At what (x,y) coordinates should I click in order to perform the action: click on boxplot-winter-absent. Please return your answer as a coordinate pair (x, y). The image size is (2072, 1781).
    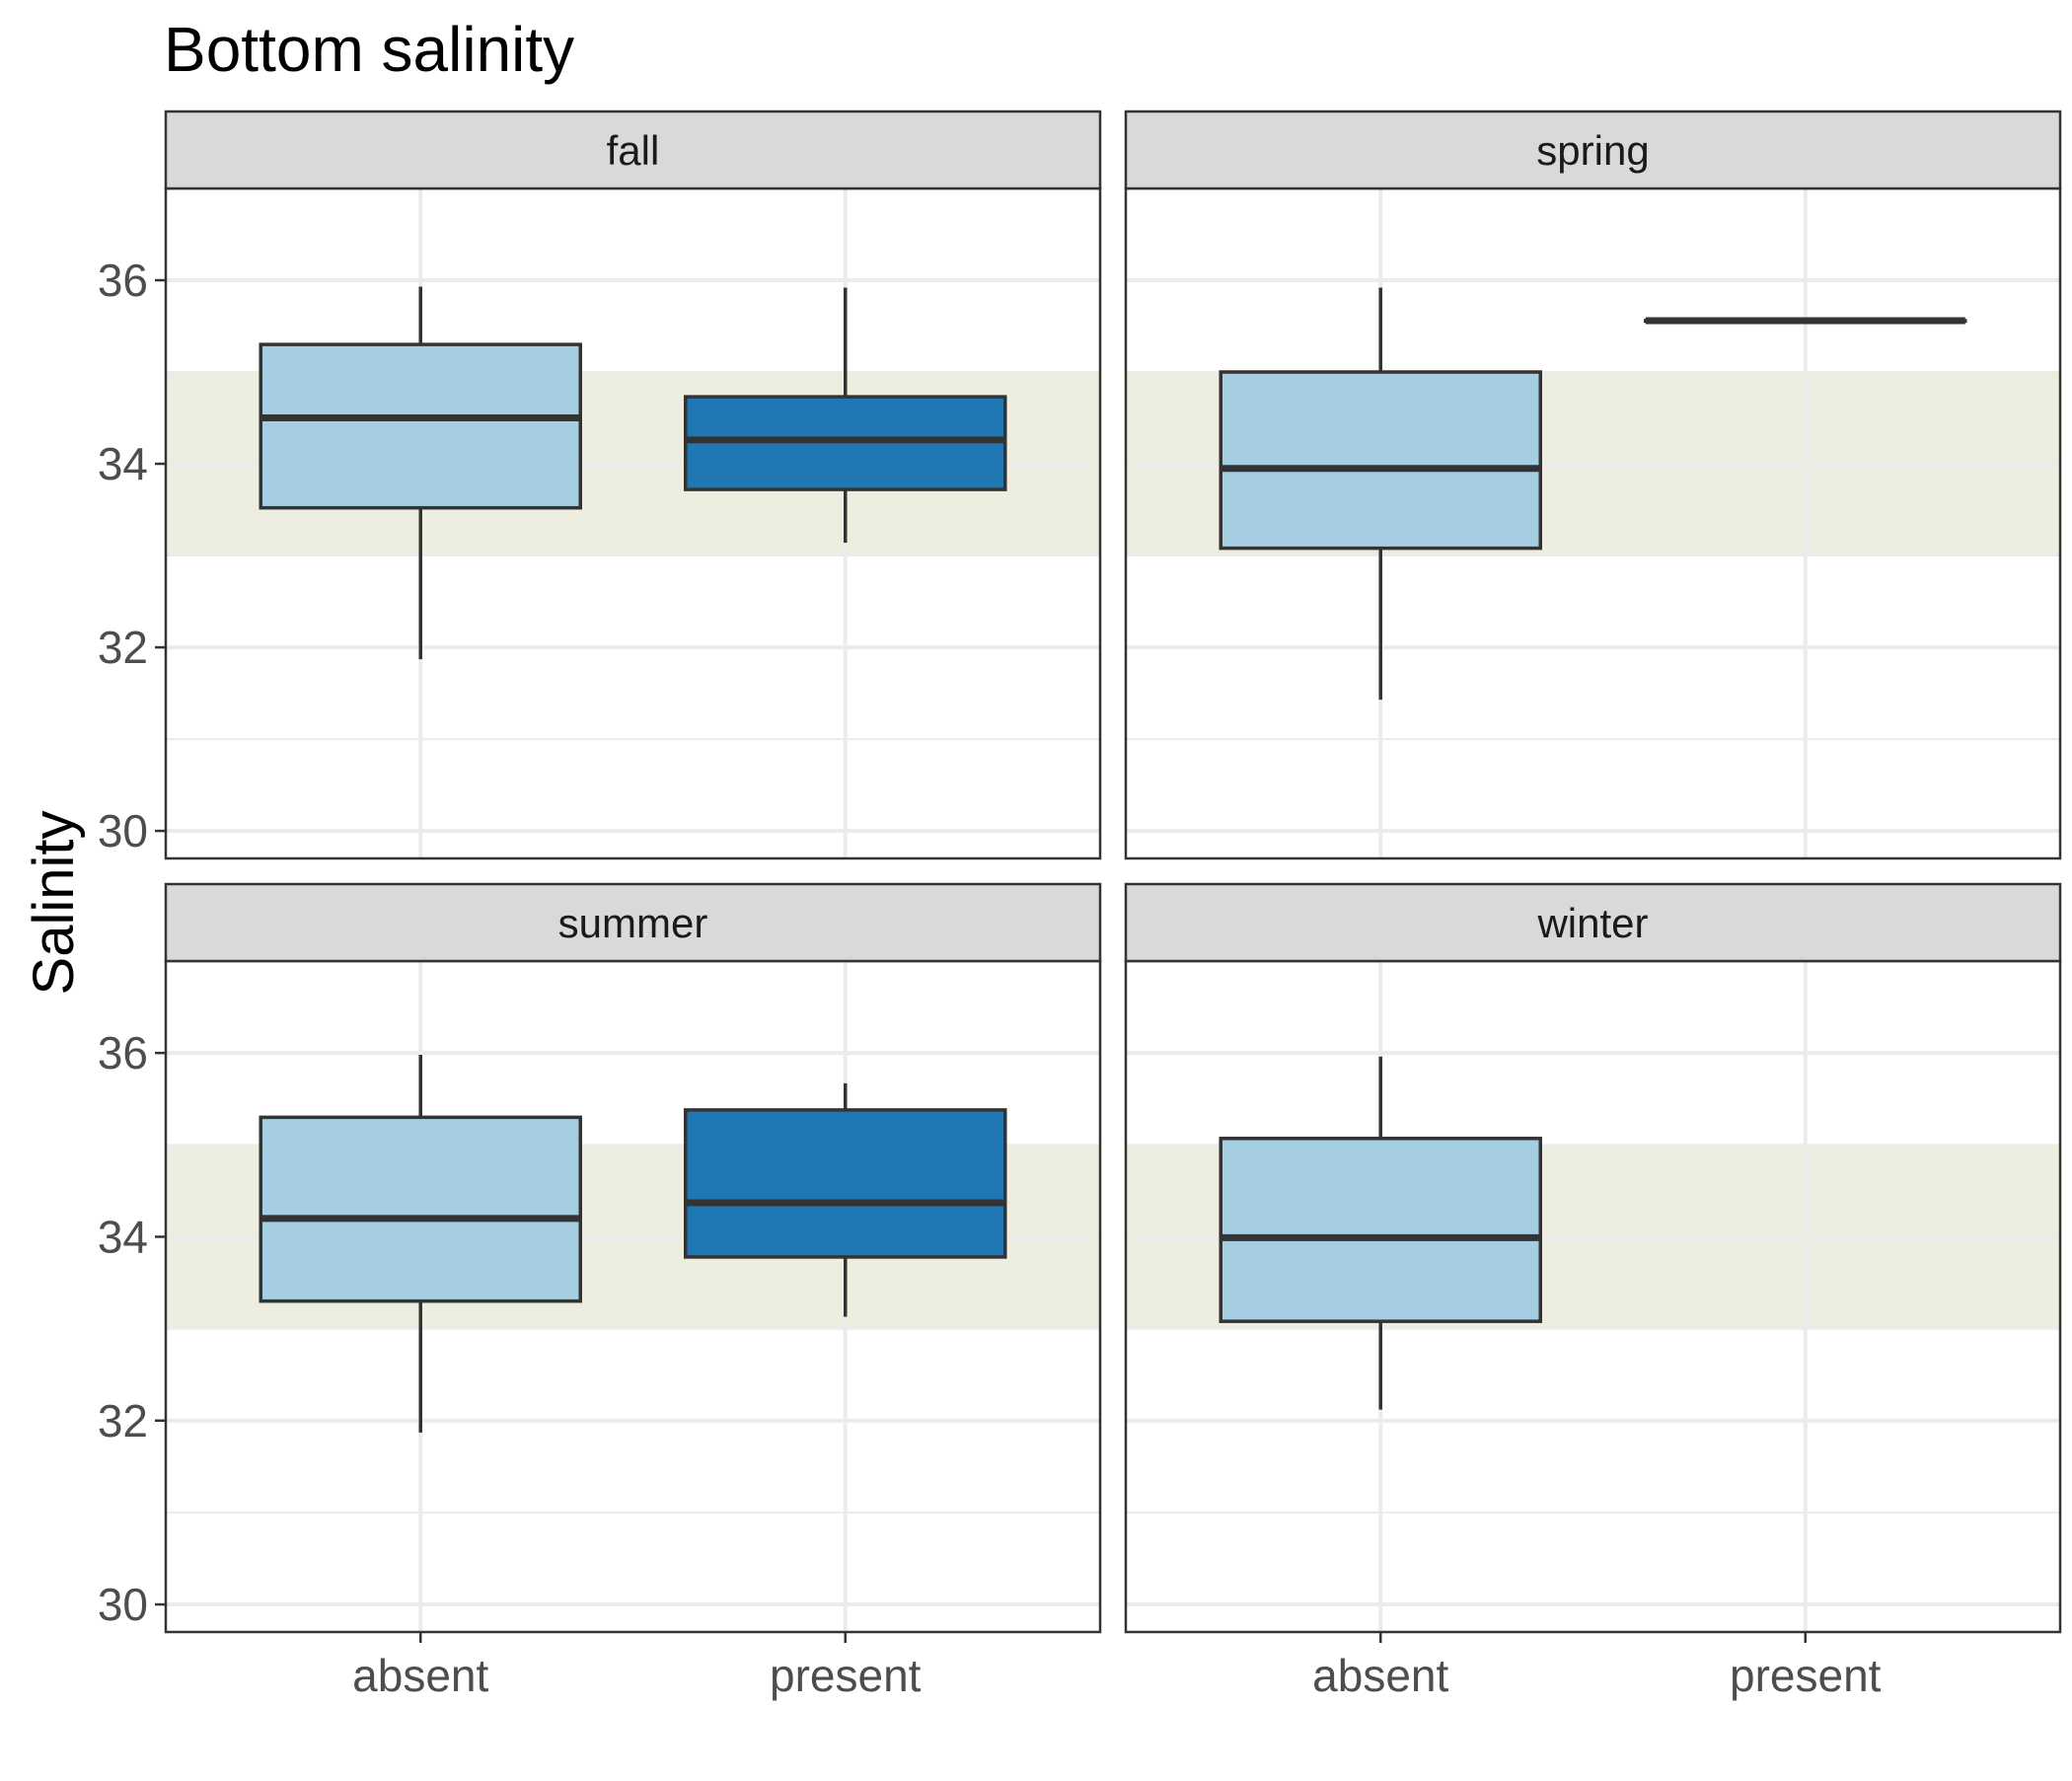
    Looking at the image, I should click on (1380, 1233).